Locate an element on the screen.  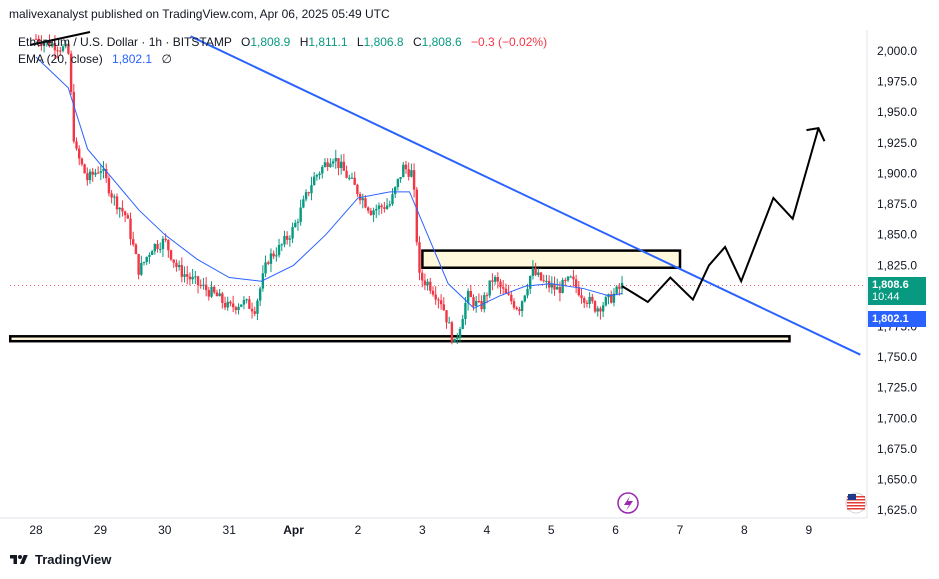
ideas-icon is located at coordinates (628, 503).